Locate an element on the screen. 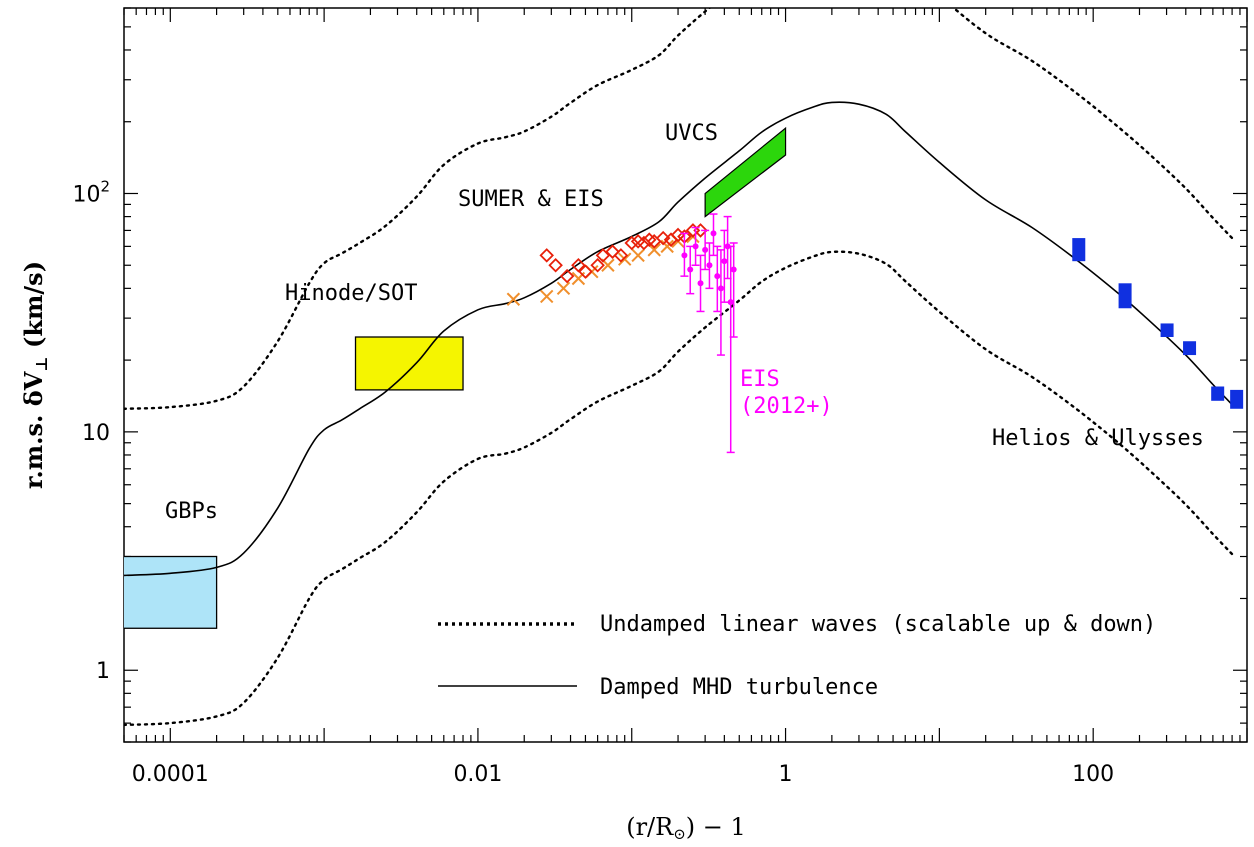 The height and width of the screenshot is (847, 1254). x-tick-label: 1 is located at coordinates (786, 774).